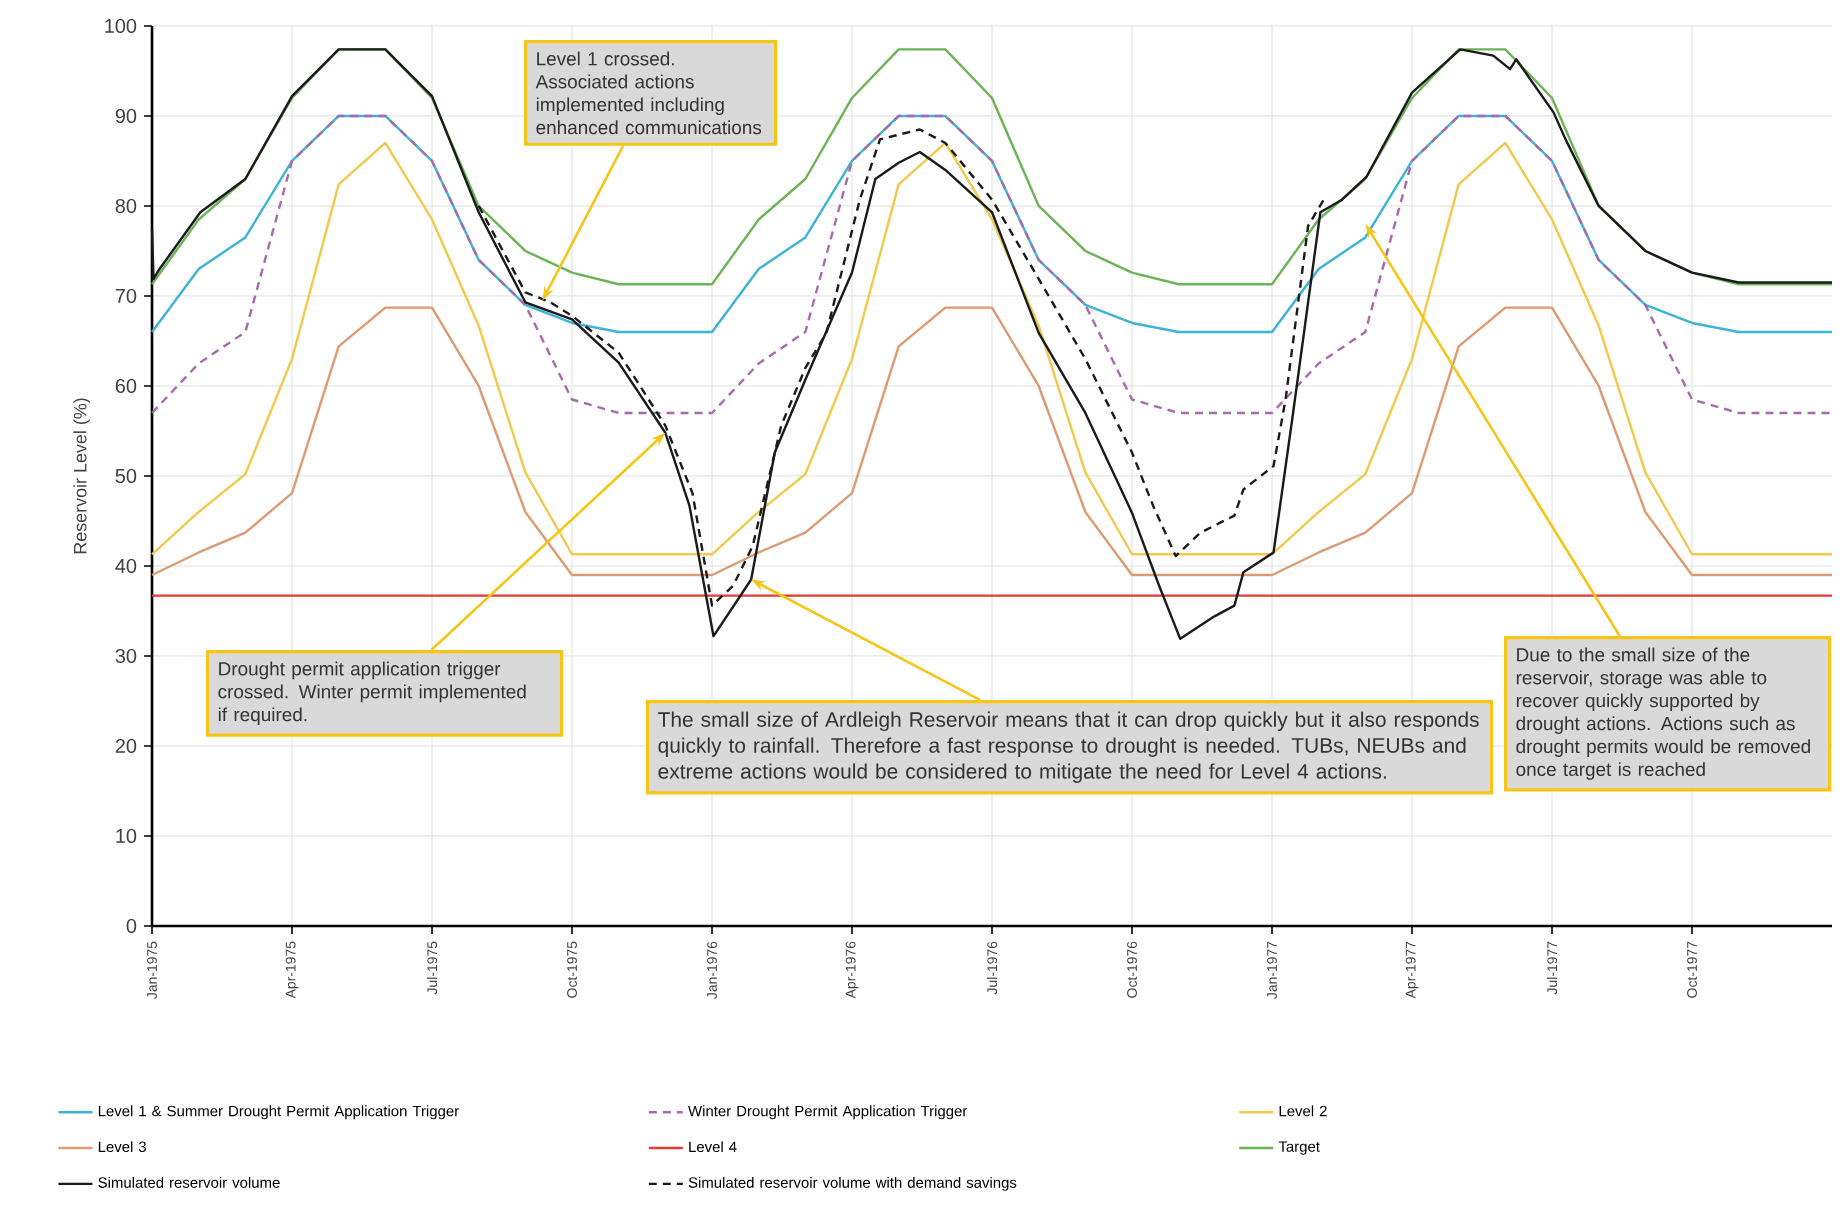  What do you see at coordinates (1663, 713) in the screenshot?
I see `annotation: Due to the small size of the reservoir, storage was able to recover quickly supported by drought actions. Actions such as drought permits would be removed once target is reached` at bounding box center [1663, 713].